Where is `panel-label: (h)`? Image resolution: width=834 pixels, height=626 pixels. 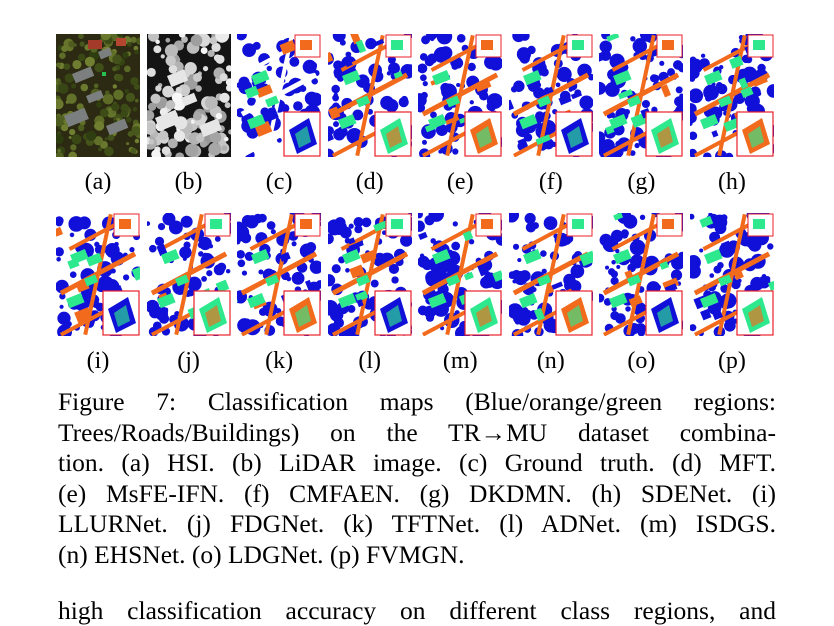 panel-label: (h) is located at coordinates (732, 182).